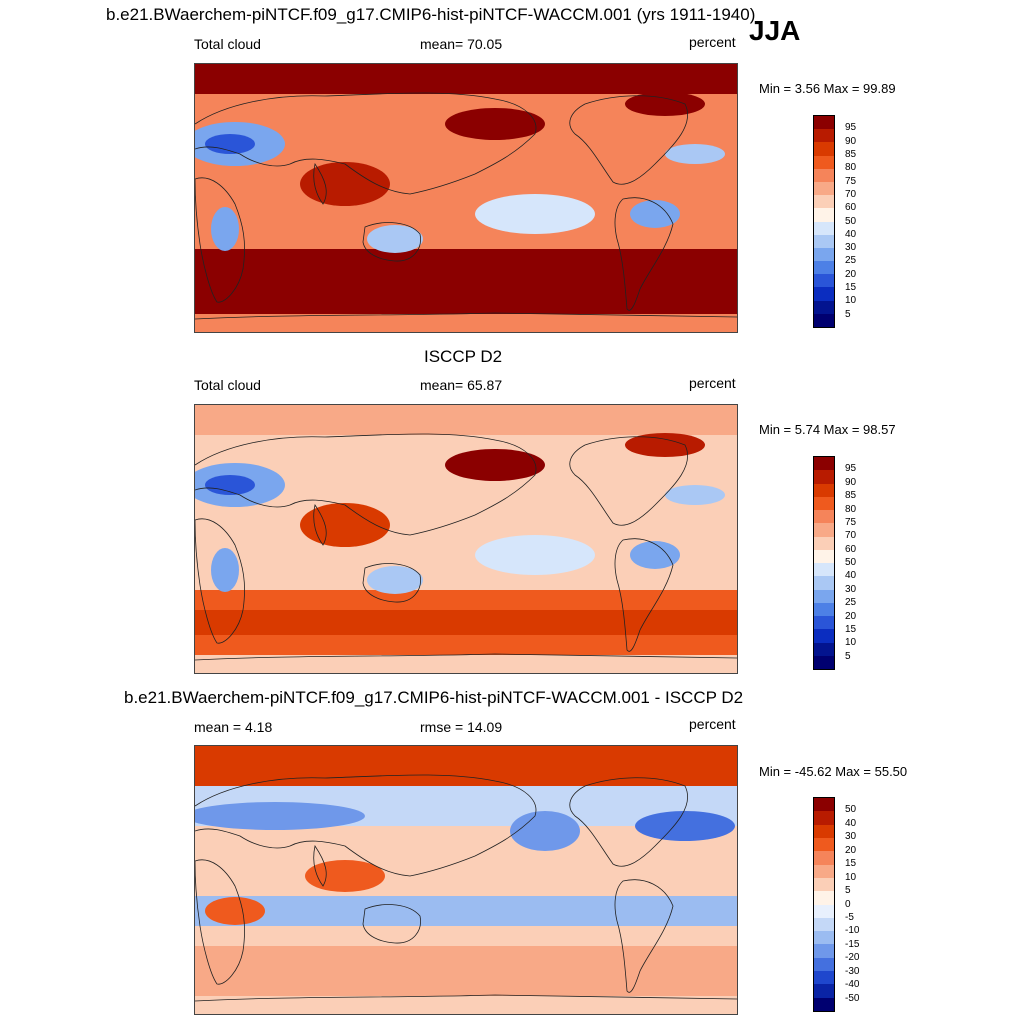 The width and height of the screenshot is (1024, 1024). Describe the element at coordinates (463, 356) in the screenshot. I see `panel2-title: ISCCP D2` at that location.